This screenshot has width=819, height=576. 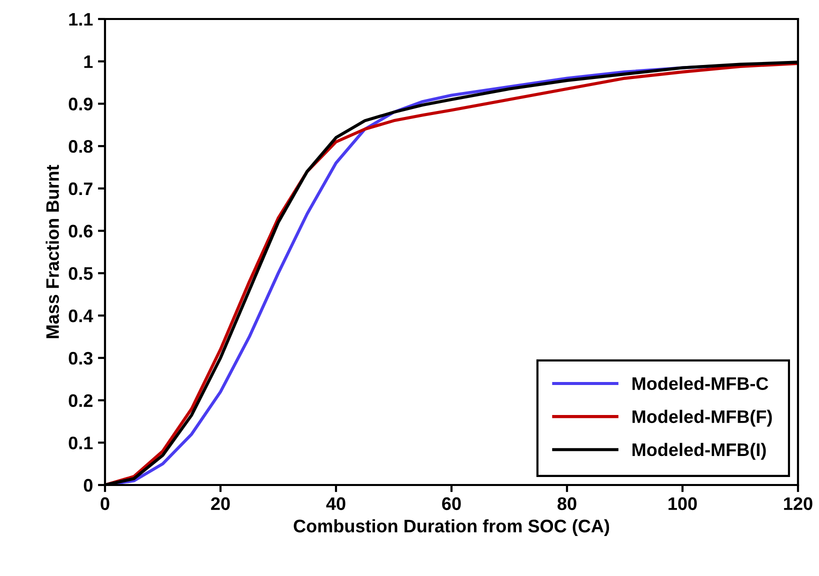 What do you see at coordinates (700, 383) in the screenshot?
I see `legend-label: Modeled-MFB-C` at bounding box center [700, 383].